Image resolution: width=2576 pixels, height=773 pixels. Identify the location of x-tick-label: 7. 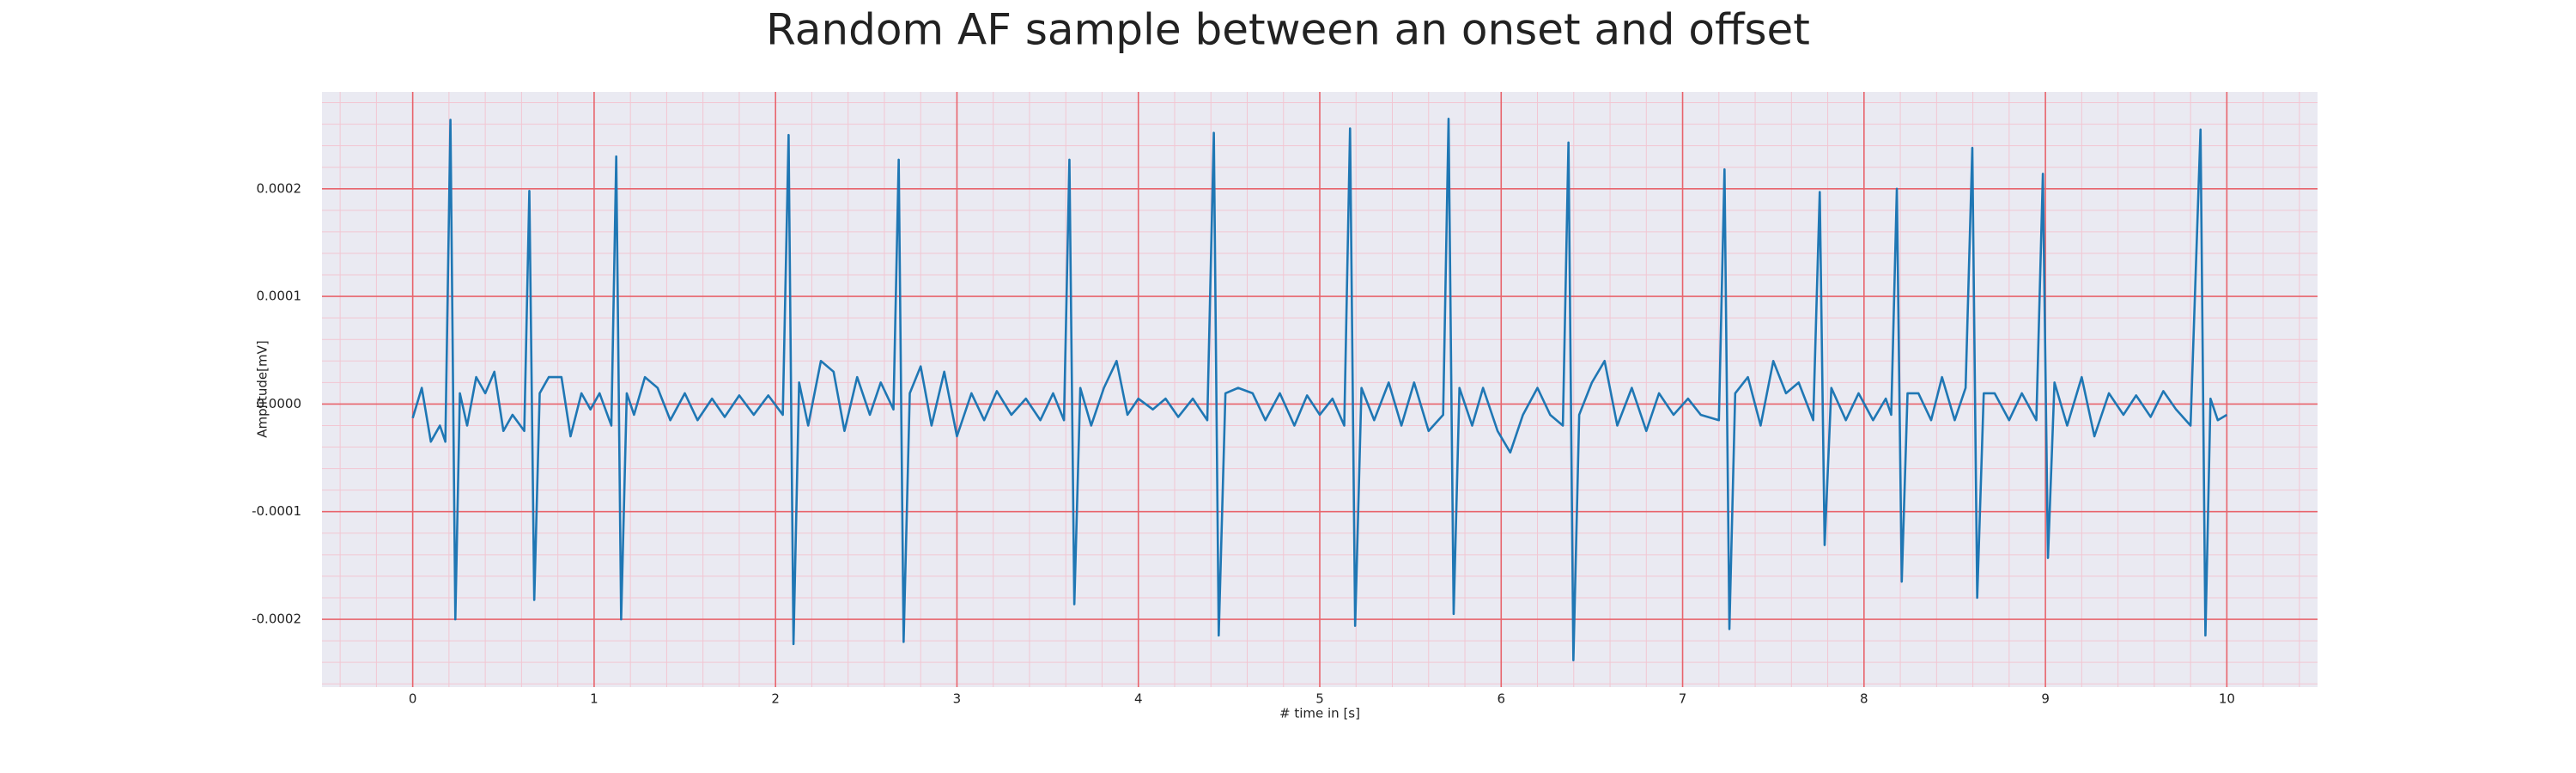
(1683, 699).